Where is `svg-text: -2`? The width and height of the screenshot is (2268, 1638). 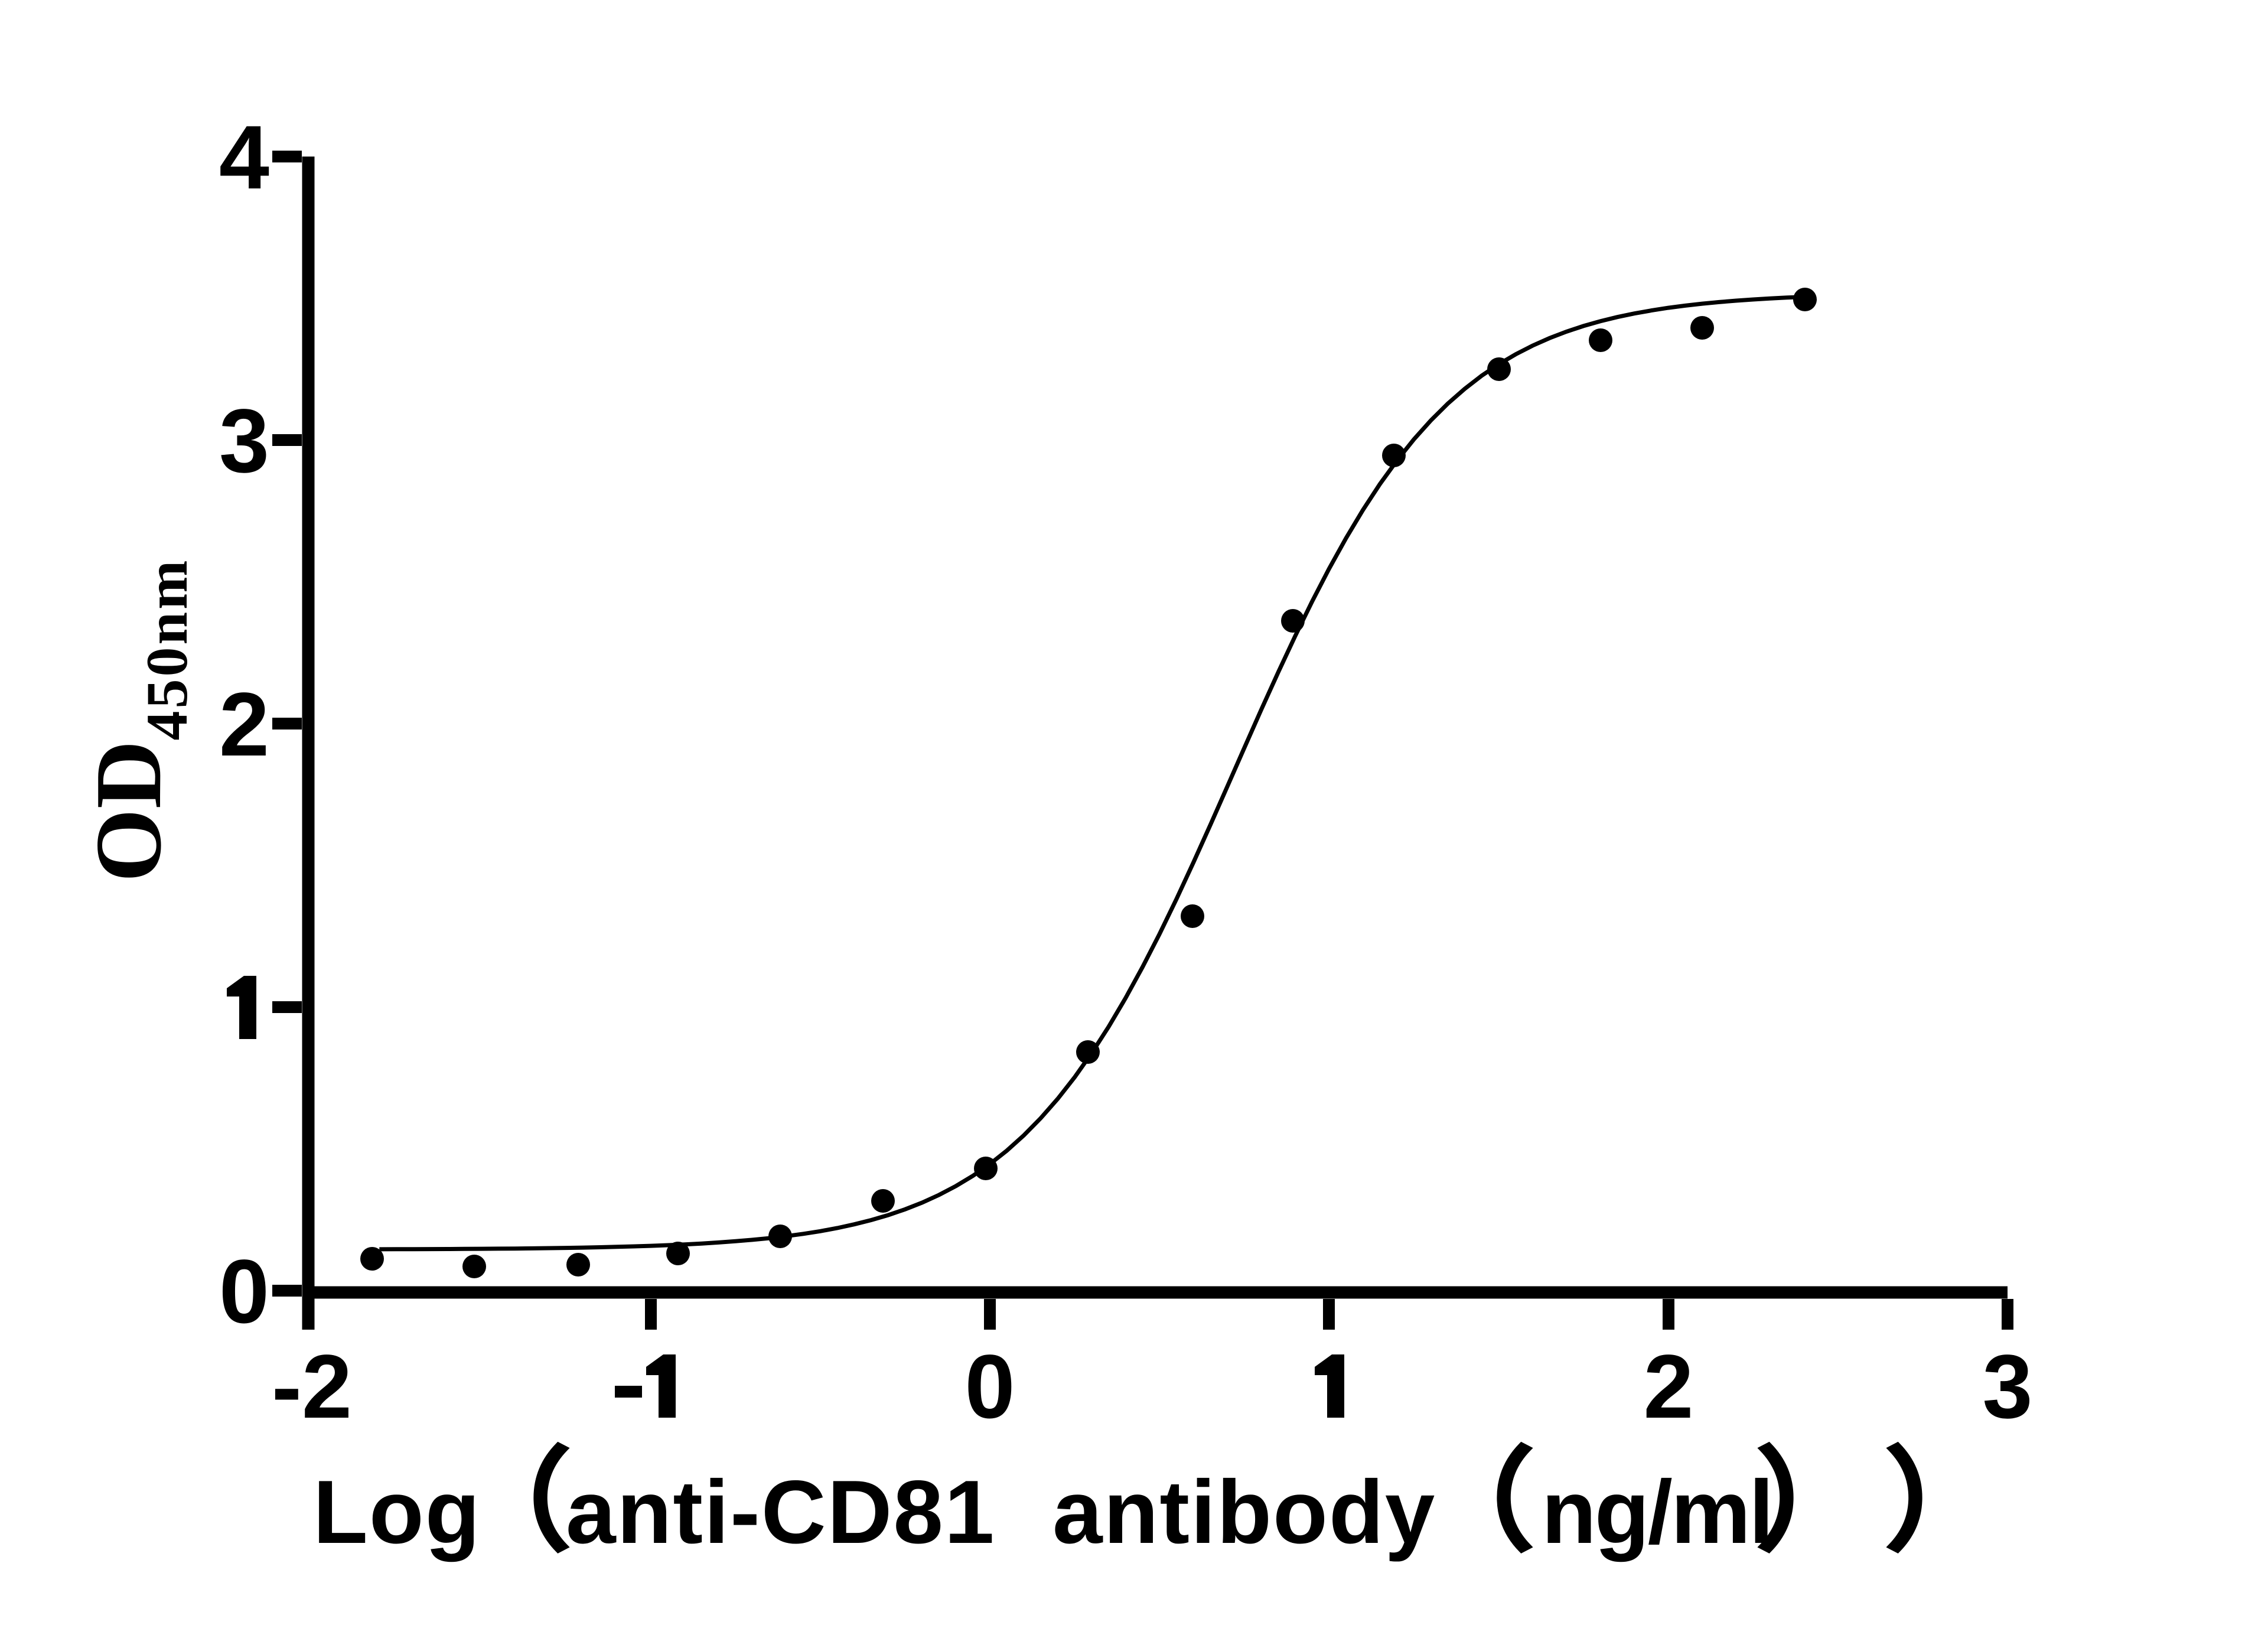
svg-text: -2 is located at coordinates (312, 1386).